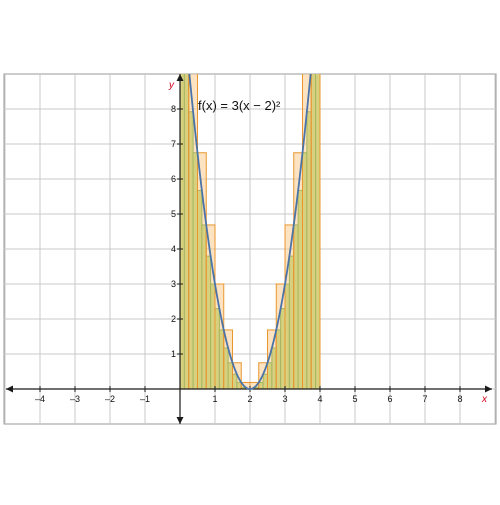  Describe the element at coordinates (173, 249) in the screenshot. I see `y-tick-label: 4` at that location.